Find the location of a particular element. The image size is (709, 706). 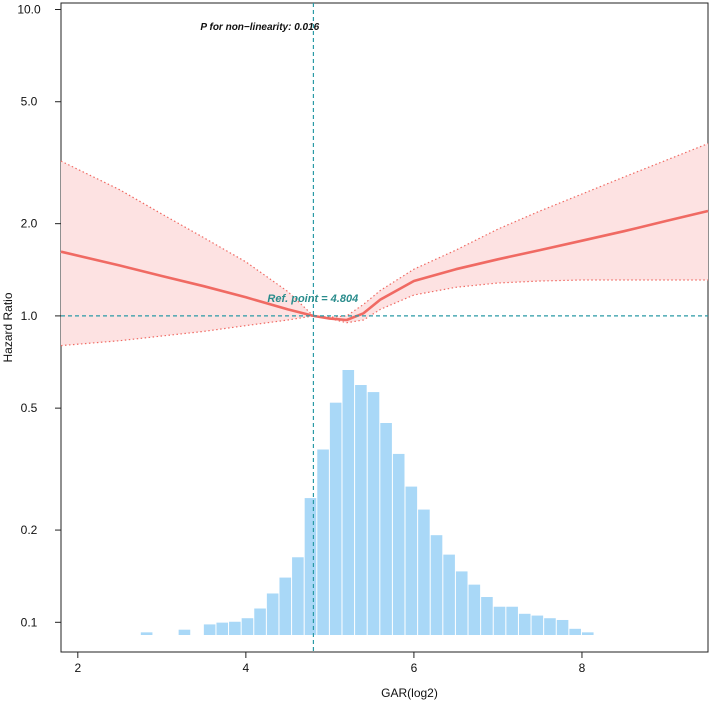

hazard-ratio-line is located at coordinates (384, 265).